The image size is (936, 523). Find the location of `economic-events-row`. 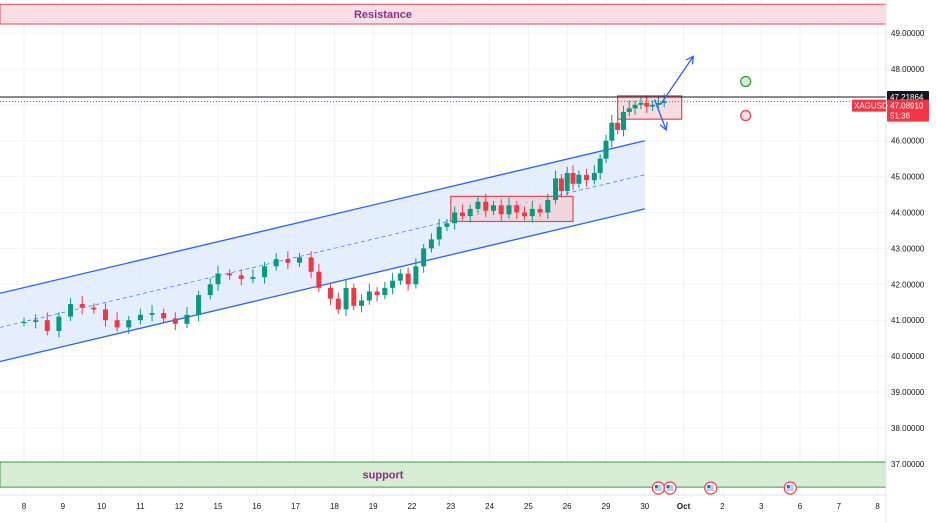

economic-events-row is located at coordinates (724, 488).